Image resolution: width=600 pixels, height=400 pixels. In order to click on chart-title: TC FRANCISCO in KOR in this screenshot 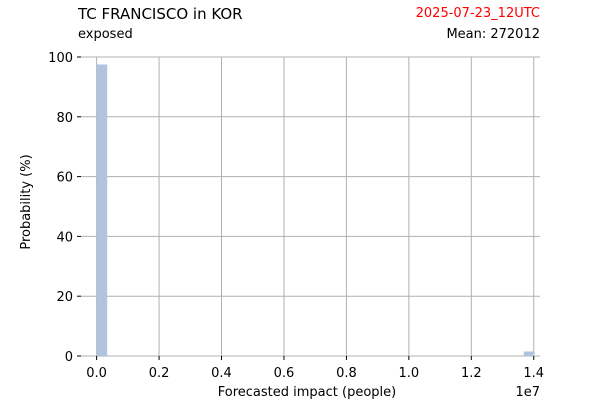, I will do `click(160, 14)`.